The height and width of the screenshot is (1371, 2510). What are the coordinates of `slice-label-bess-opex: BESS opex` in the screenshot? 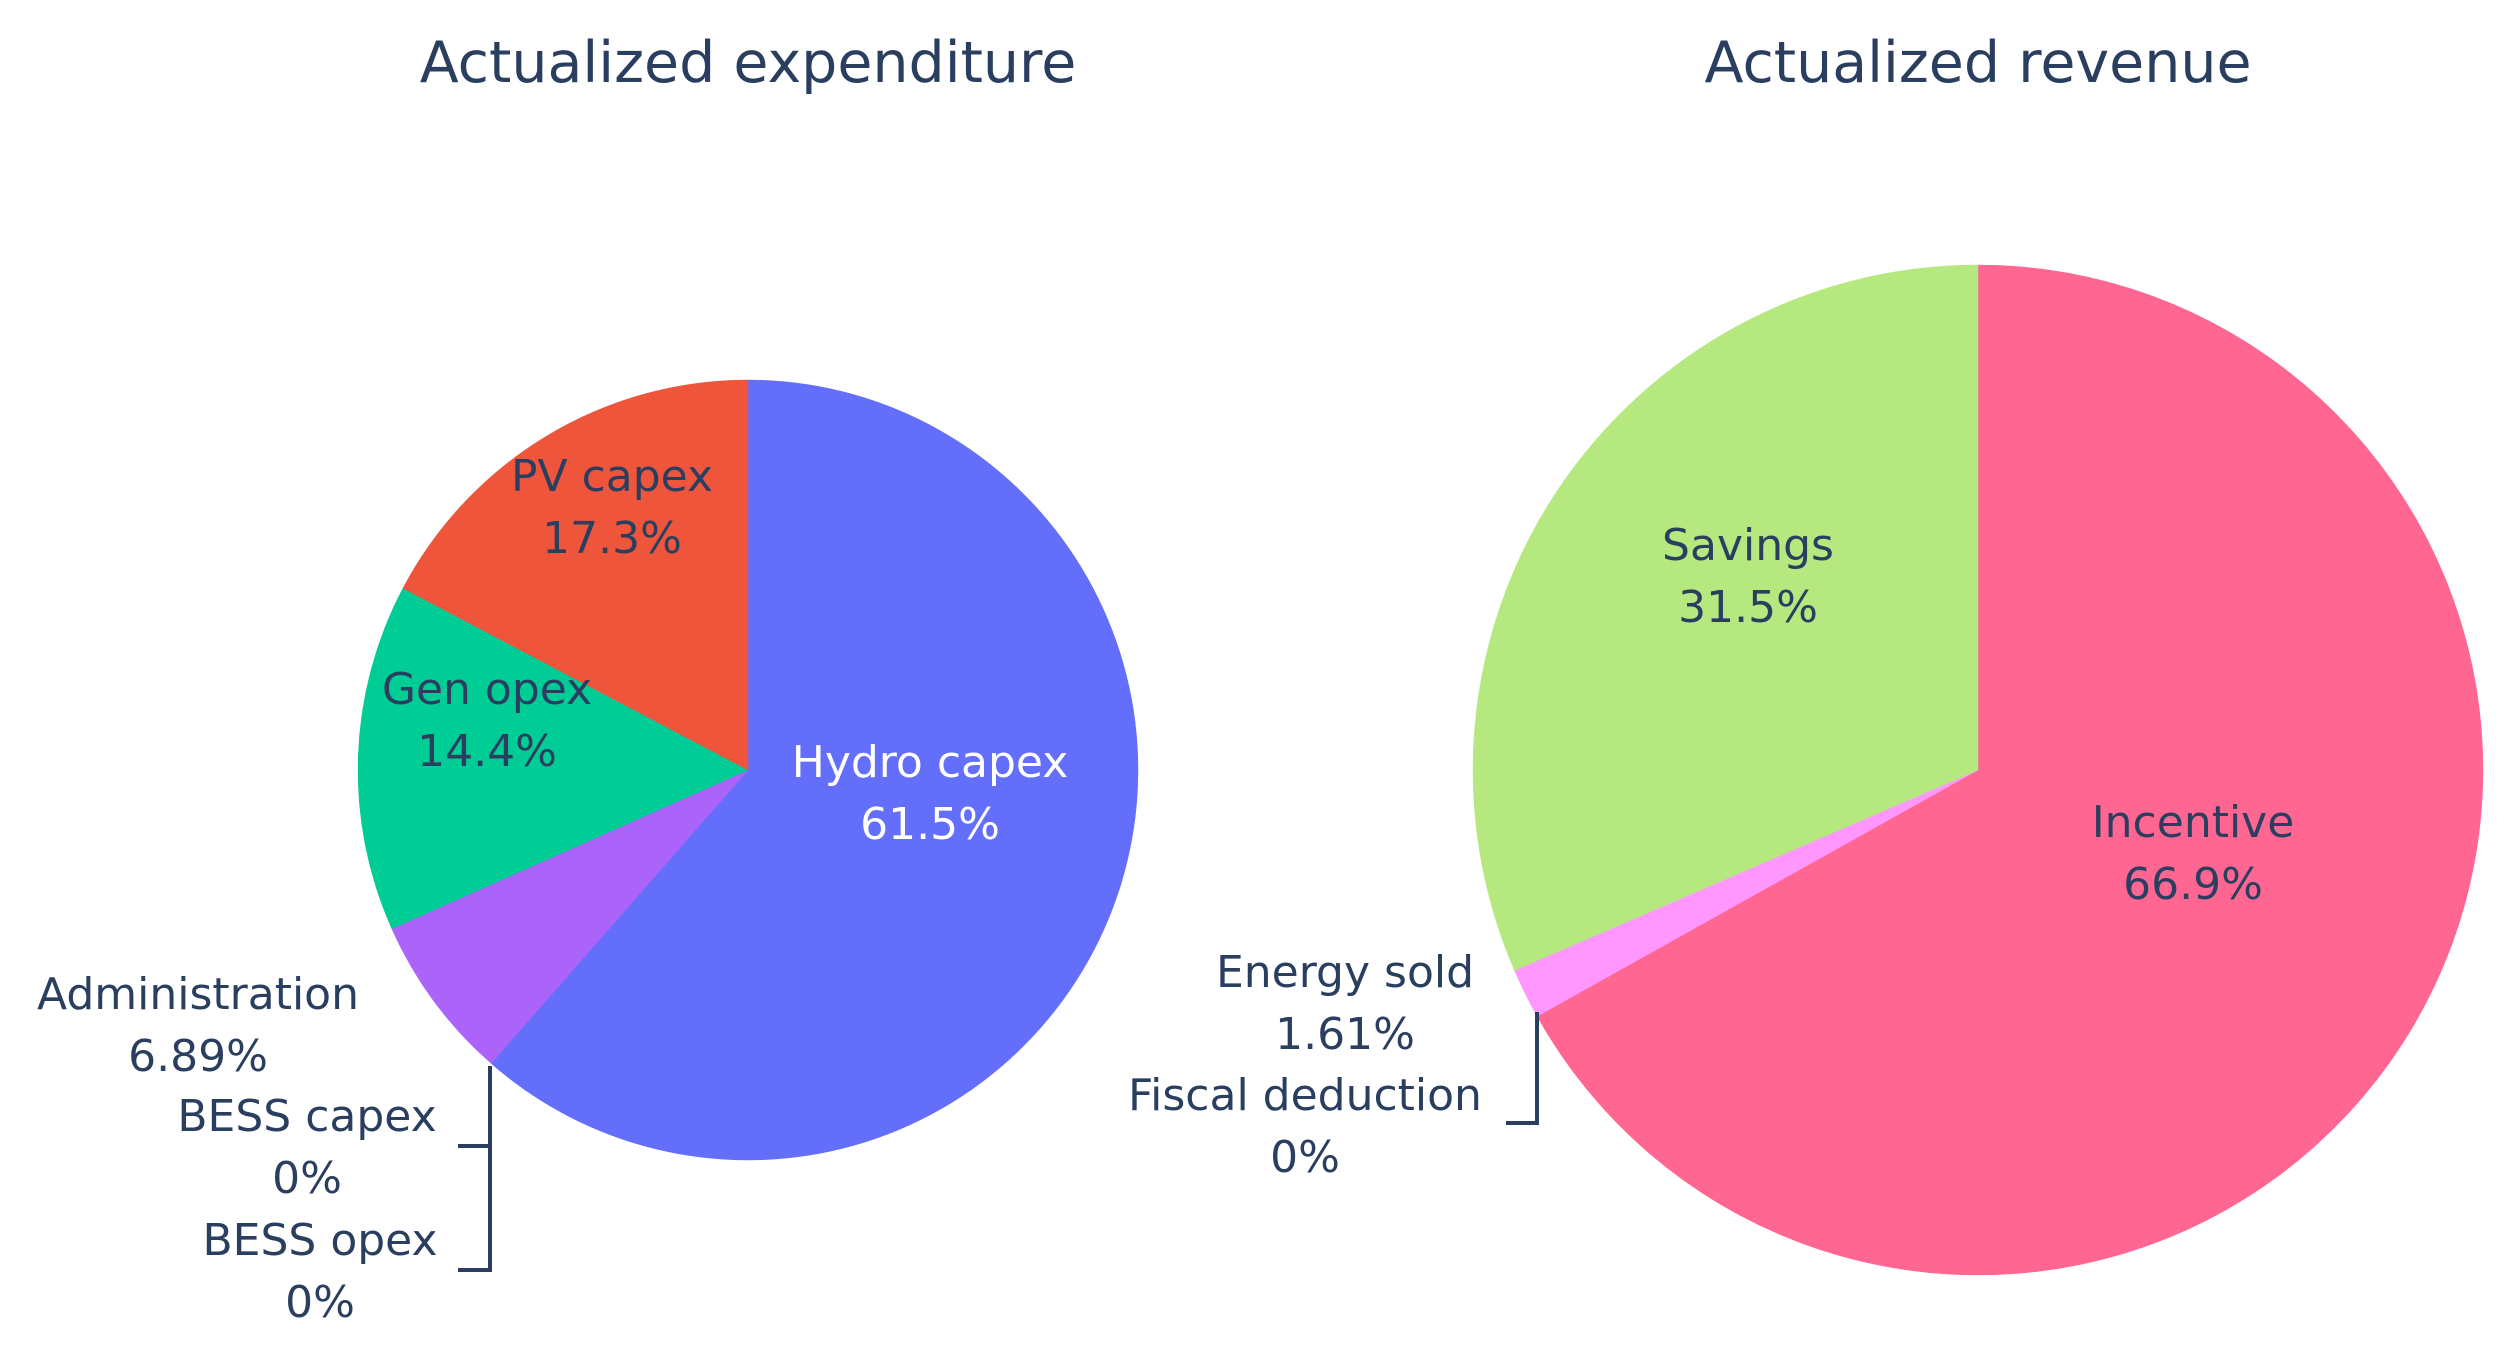 It's located at (319, 1240).